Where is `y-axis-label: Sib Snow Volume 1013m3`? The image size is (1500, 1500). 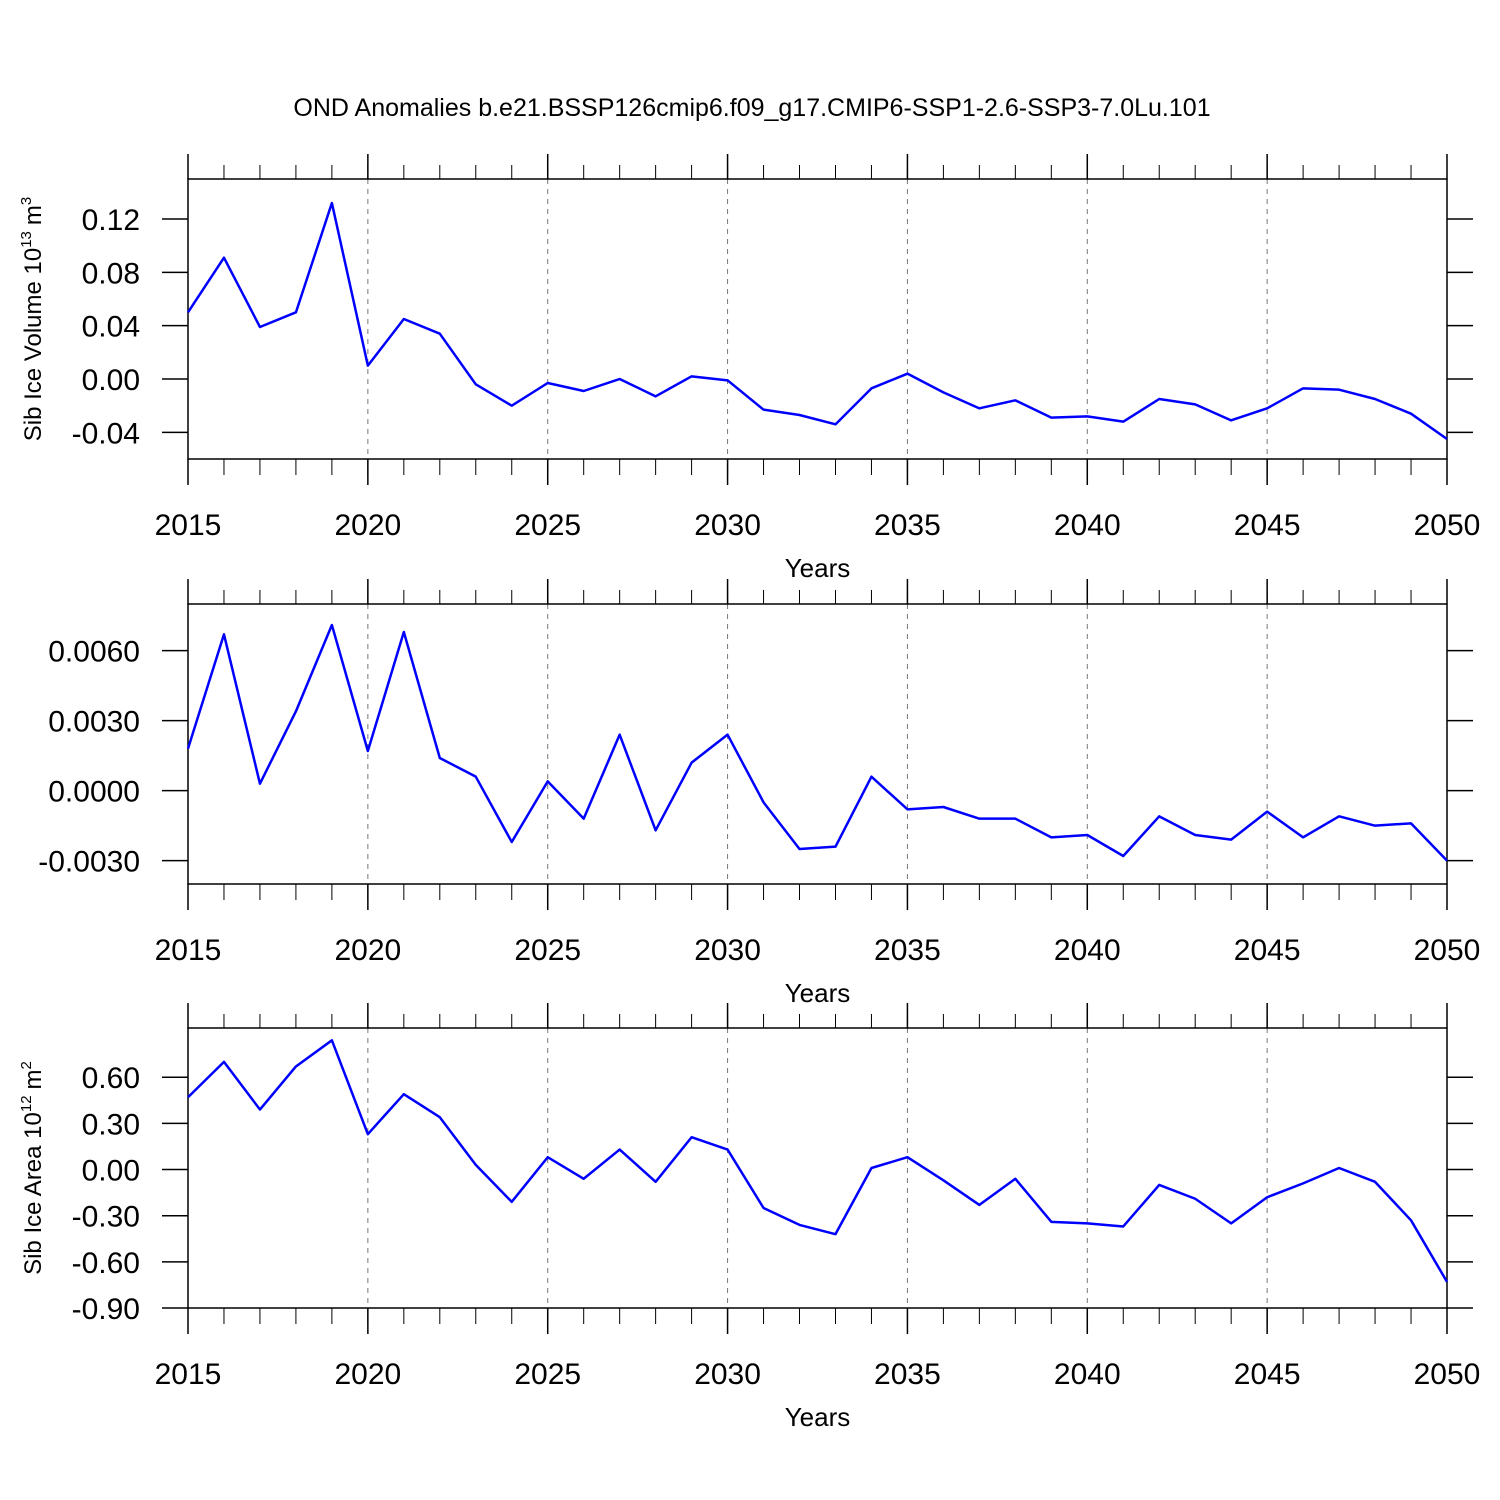
y-axis-label: Sib Snow Volume 1013m3 is located at coordinates (2, 744).